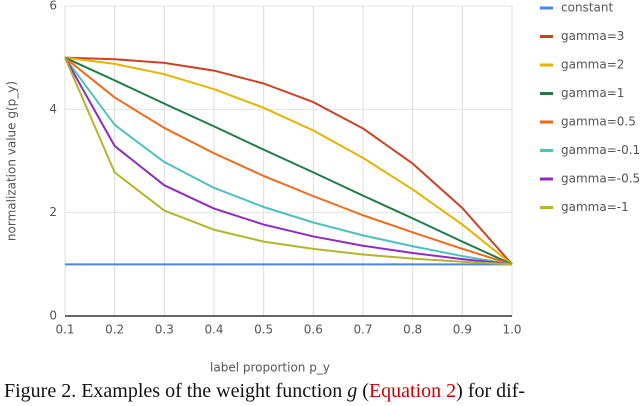  What do you see at coordinates (587, 8) in the screenshot?
I see `legend-label: constant` at bounding box center [587, 8].